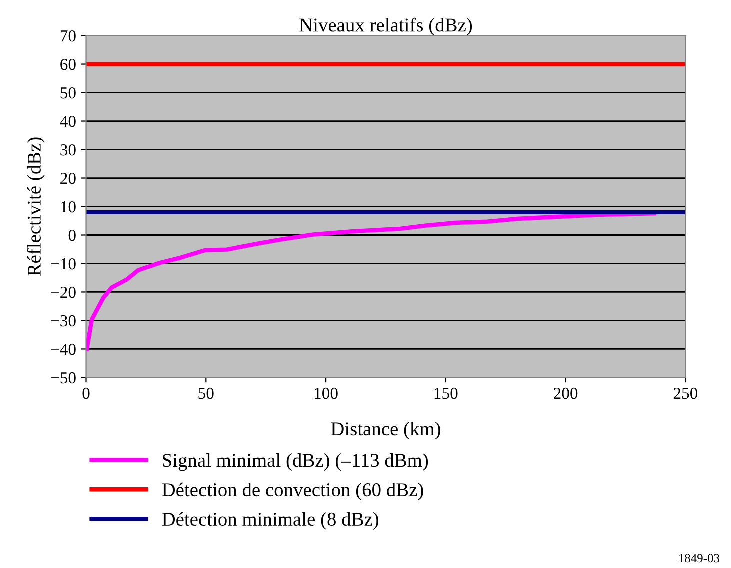 The image size is (731, 568). Describe the element at coordinates (68, 36) in the screenshot. I see `y-tick-label: 70` at that location.